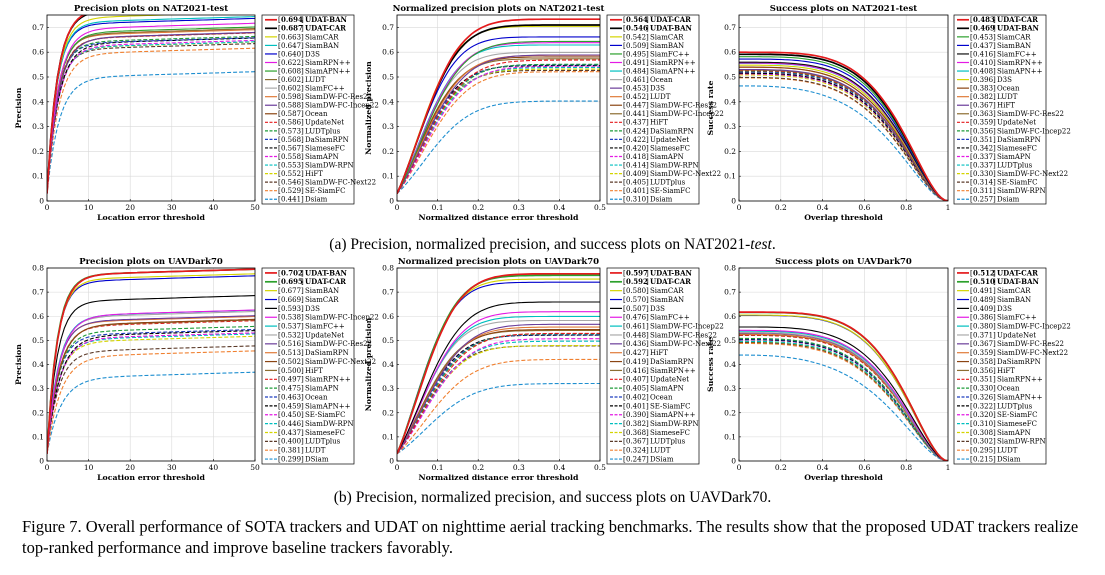 This screenshot has height=575, width=1105. I want to click on legend-series-name: SiamCAR, so click(667, 291).